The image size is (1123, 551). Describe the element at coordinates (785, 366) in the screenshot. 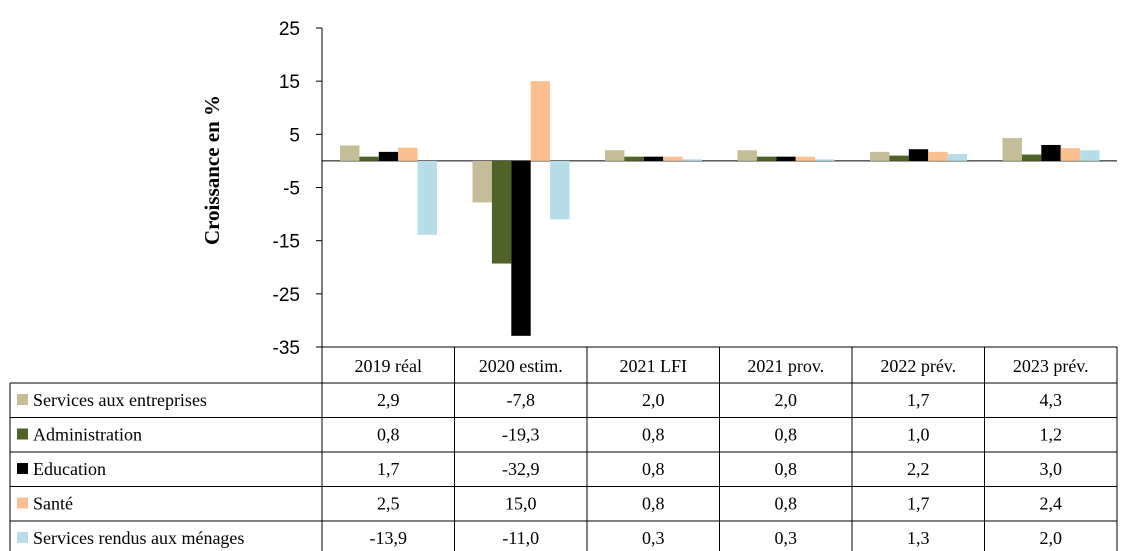

I see `x-category-label: 2021 prov.` at that location.